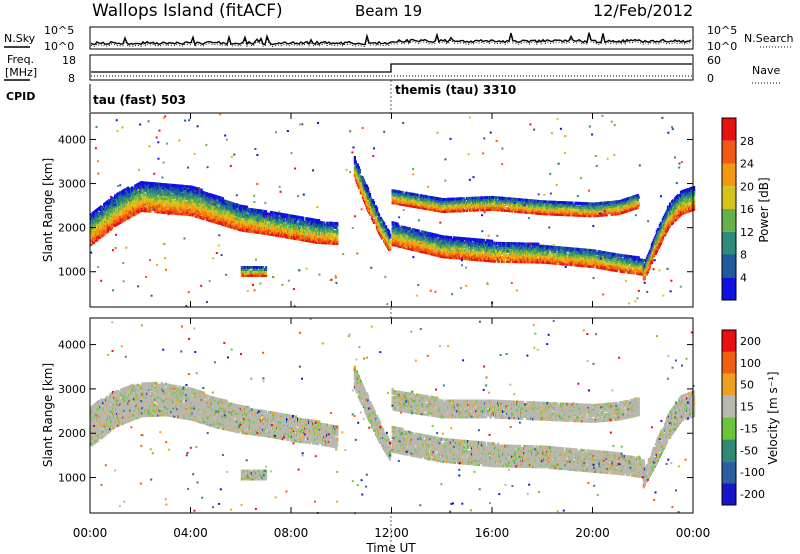 The width and height of the screenshot is (800, 554). What do you see at coordinates (20, 59) in the screenshot?
I see `freq-label: Freq.` at bounding box center [20, 59].